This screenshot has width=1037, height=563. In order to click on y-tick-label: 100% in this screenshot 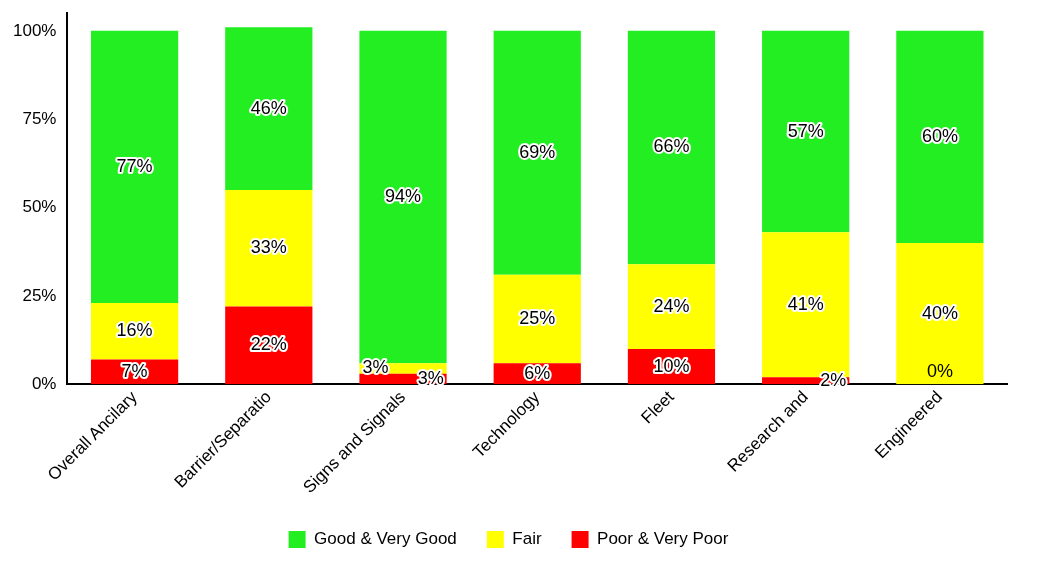, I will do `click(35, 30)`.